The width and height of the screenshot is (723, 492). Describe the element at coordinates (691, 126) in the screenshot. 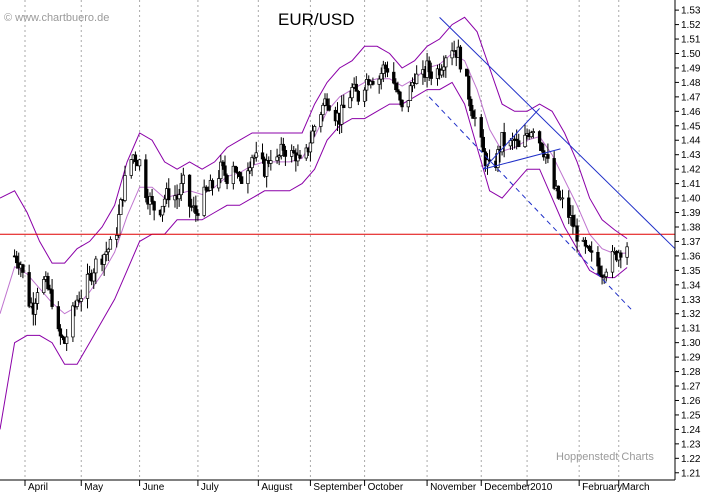

I see `y-tick-label: 1.45` at that location.